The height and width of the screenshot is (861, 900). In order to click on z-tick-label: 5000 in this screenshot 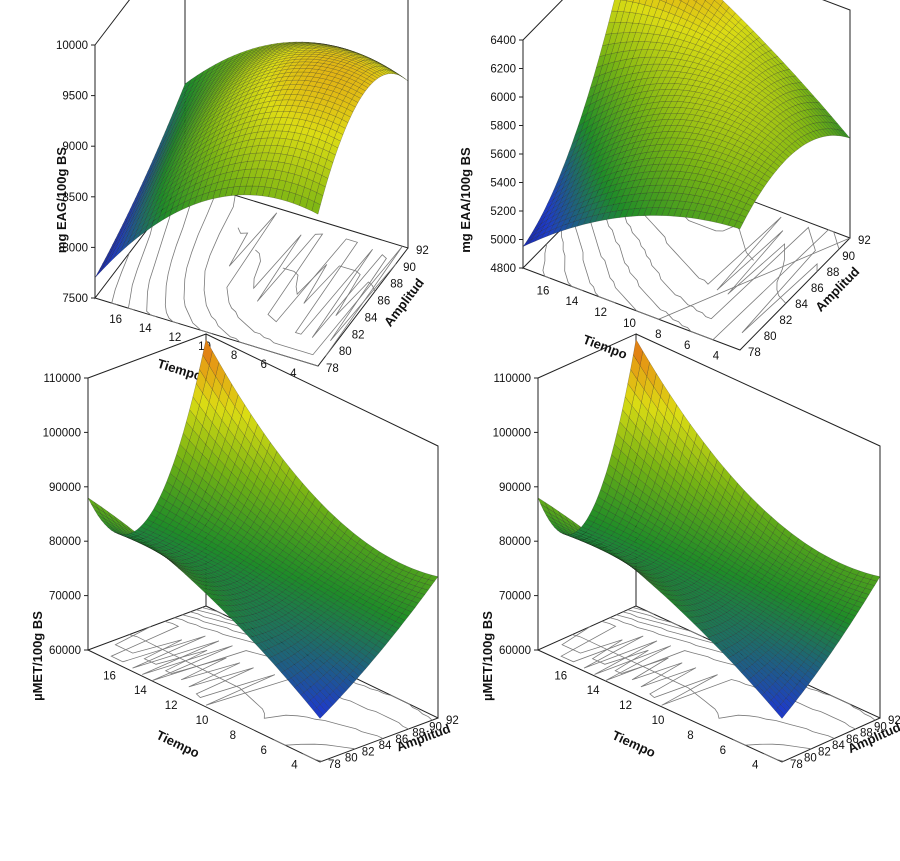, I will do `click(503, 241)`.